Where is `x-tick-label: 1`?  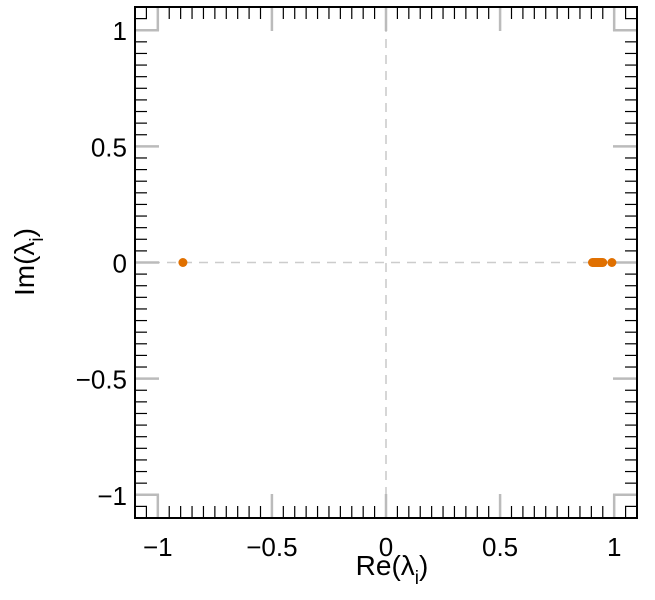 x-tick-label: 1 is located at coordinates (614, 547).